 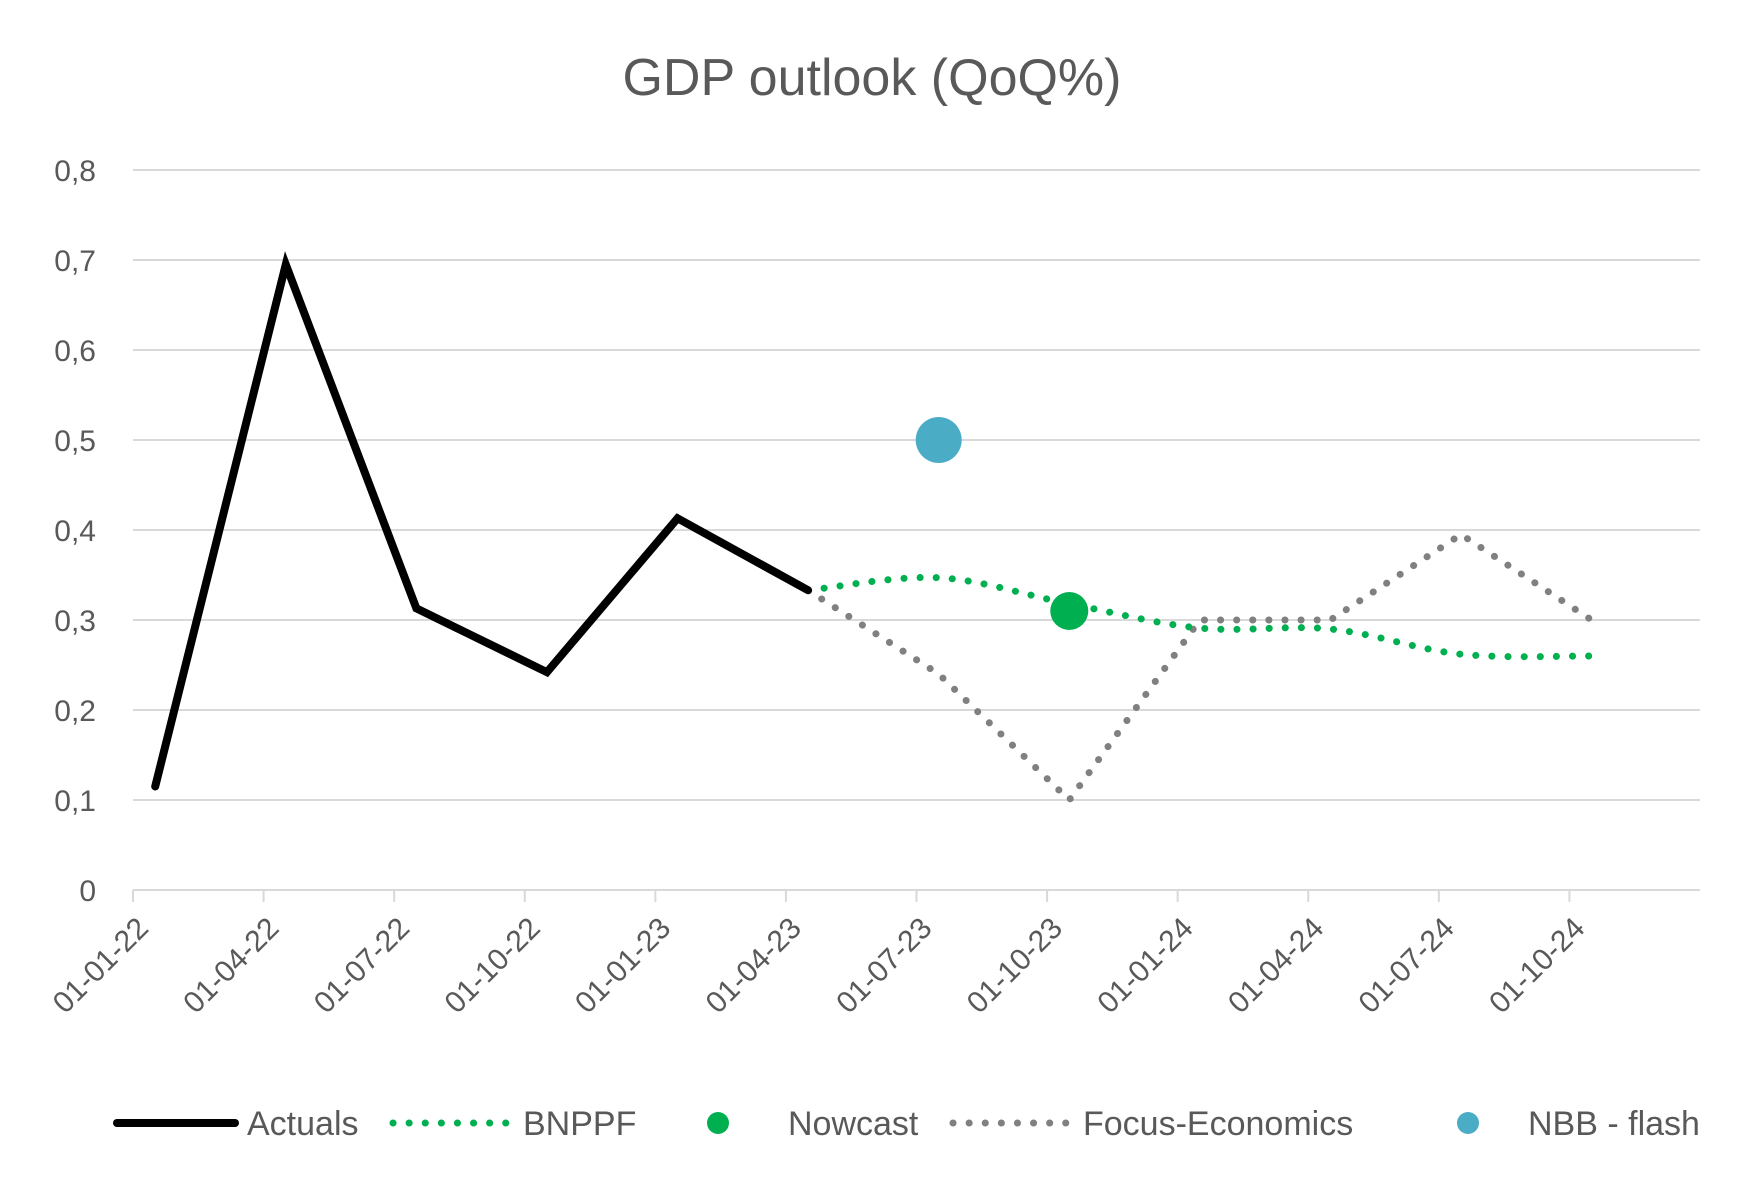 What do you see at coordinates (1276, 966) in the screenshot?
I see `x-tick-label: 01-04-24` at bounding box center [1276, 966].